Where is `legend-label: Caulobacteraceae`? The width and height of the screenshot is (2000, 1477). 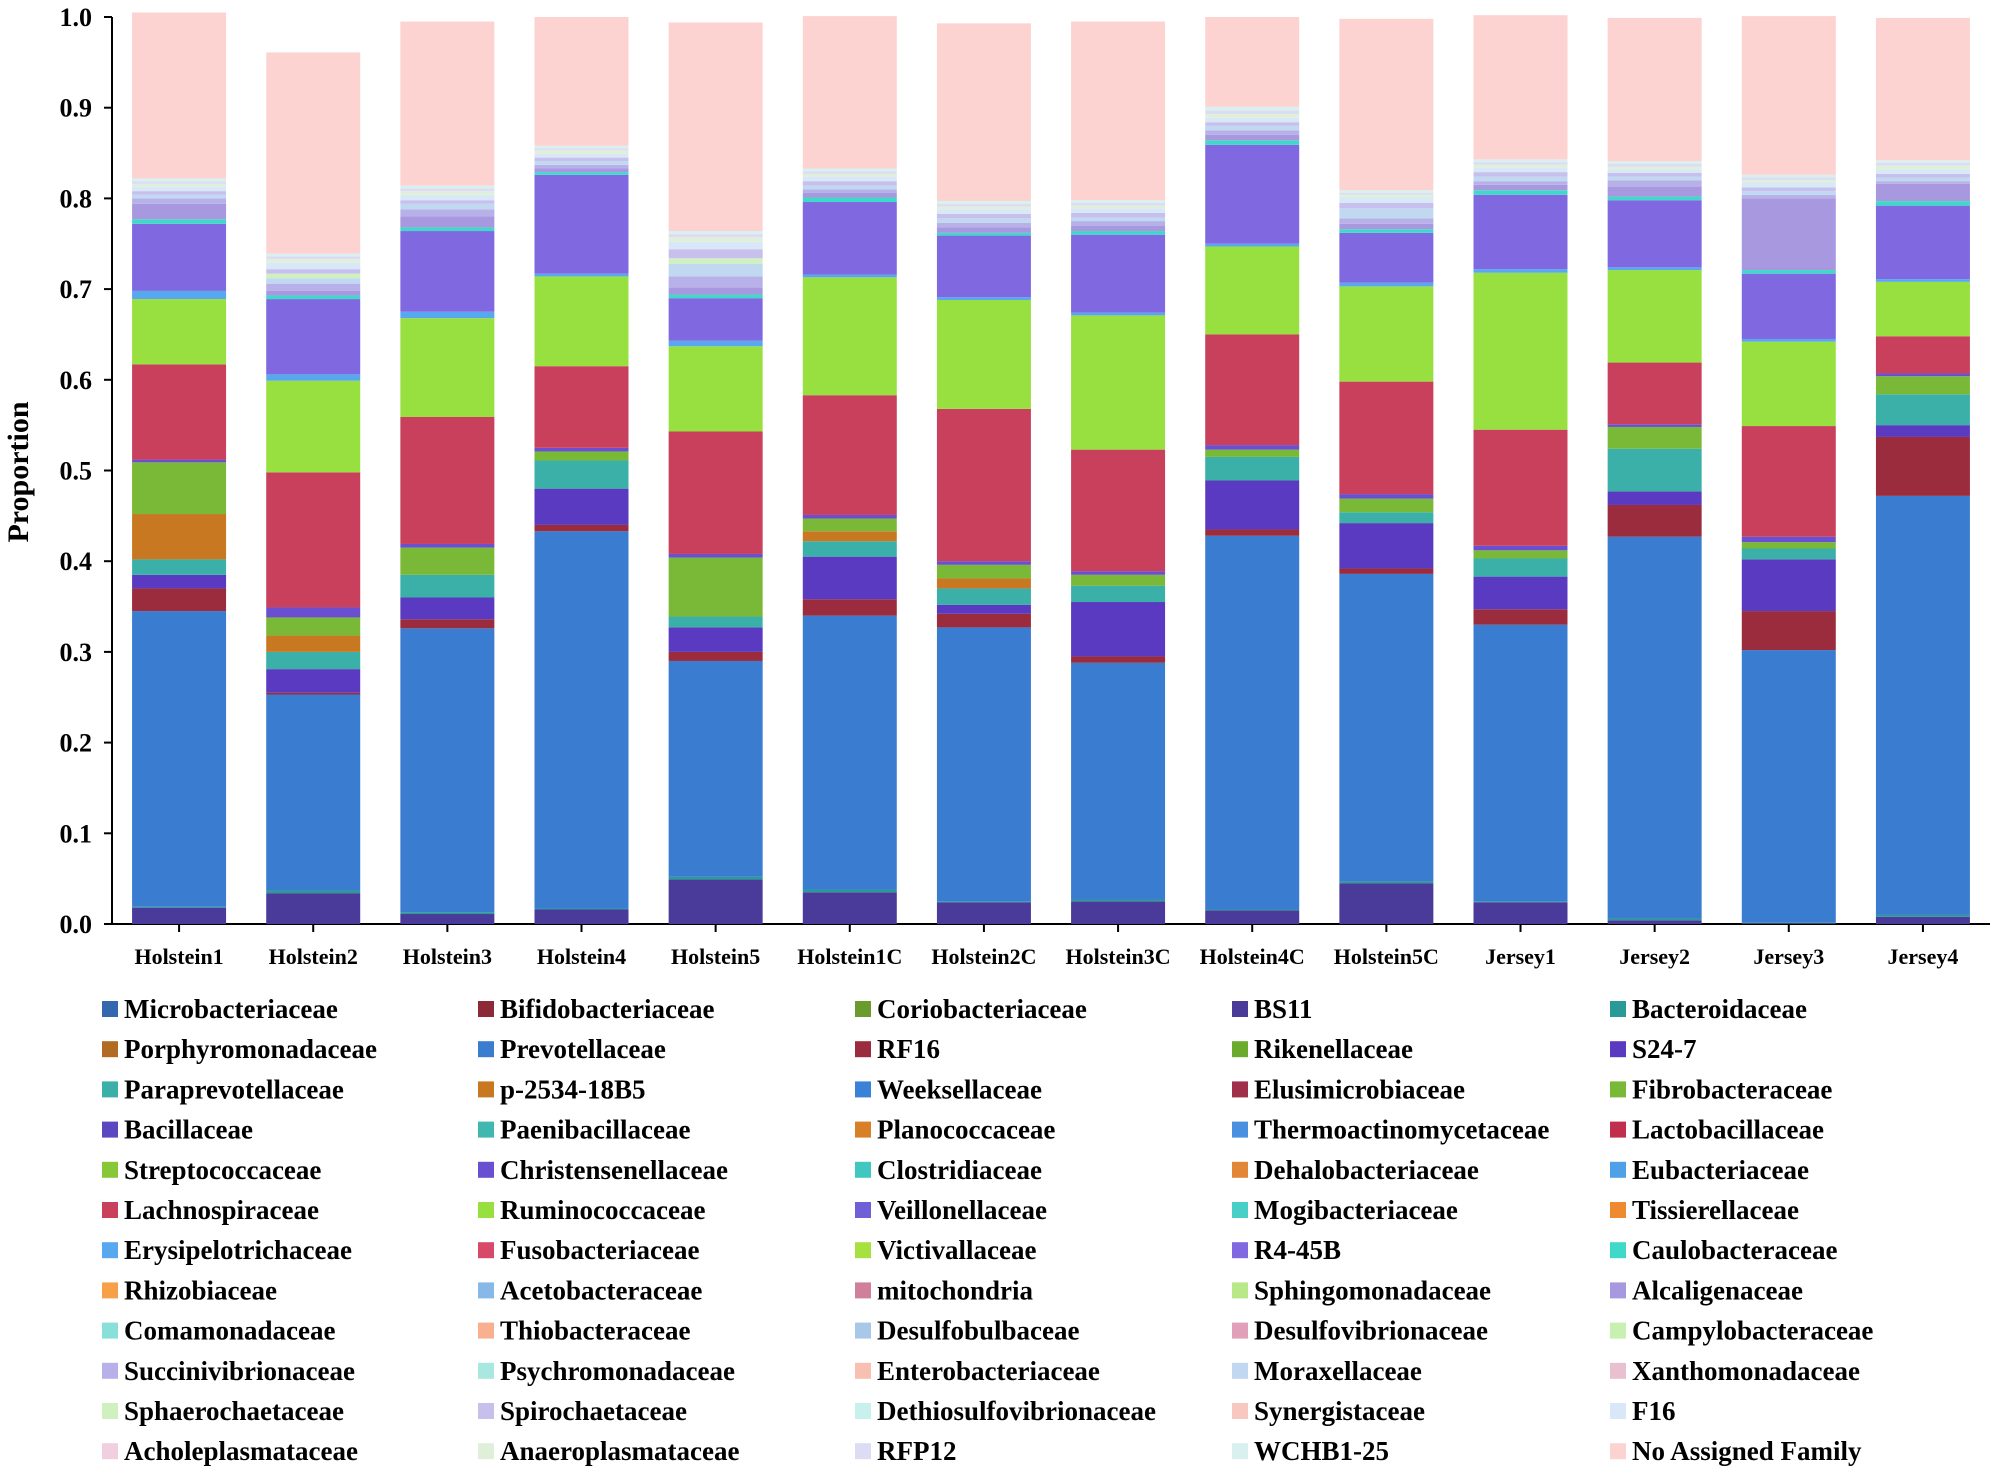 legend-label: Caulobacteraceae is located at coordinates (1734, 1250).